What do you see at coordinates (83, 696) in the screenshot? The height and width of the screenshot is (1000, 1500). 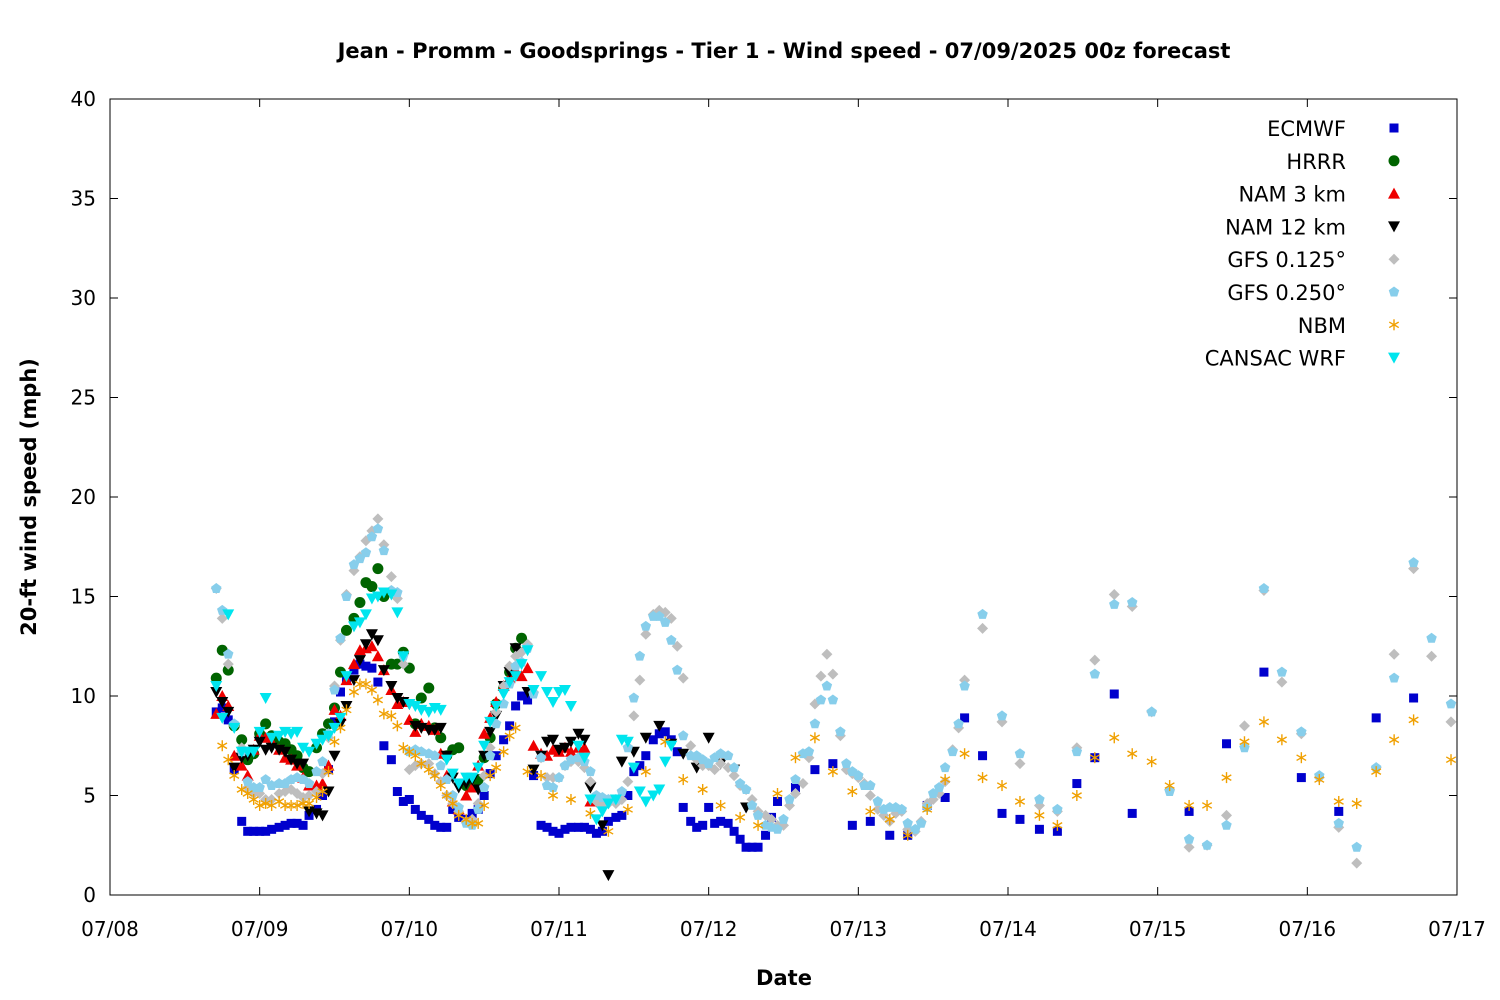 I see `y-tick-label: 10` at bounding box center [83, 696].